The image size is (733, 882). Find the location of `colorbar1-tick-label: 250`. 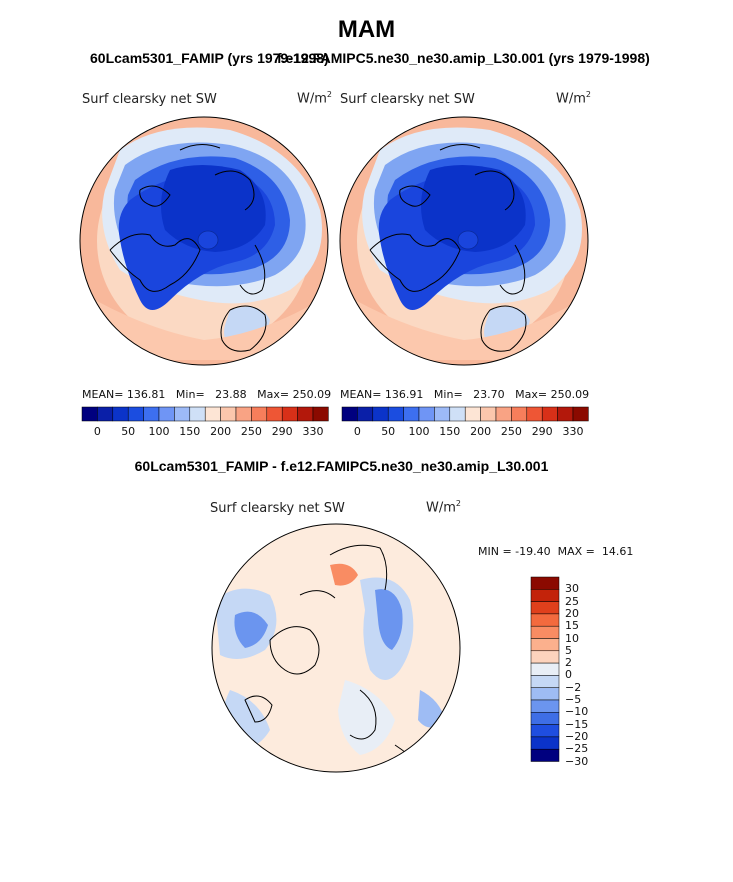

colorbar1-tick-label: 250 is located at coordinates (251, 431).